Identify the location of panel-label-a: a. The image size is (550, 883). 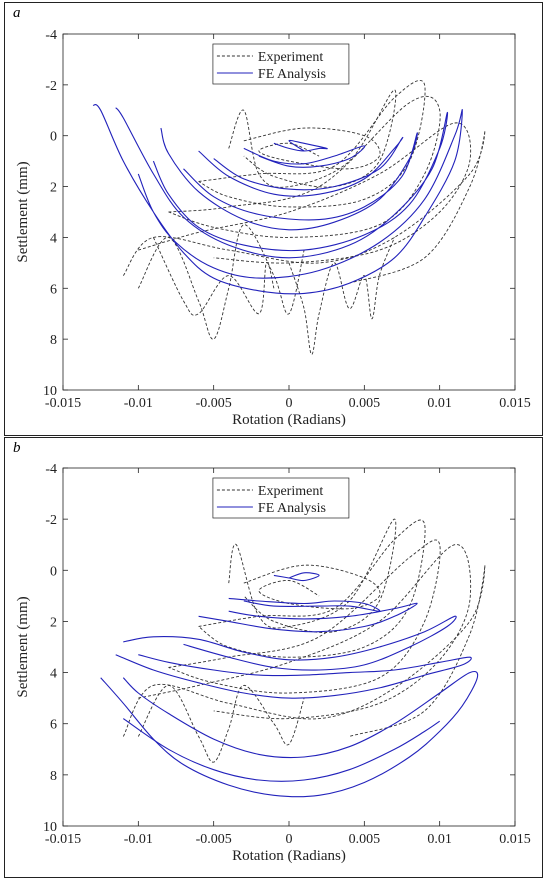
(17, 13).